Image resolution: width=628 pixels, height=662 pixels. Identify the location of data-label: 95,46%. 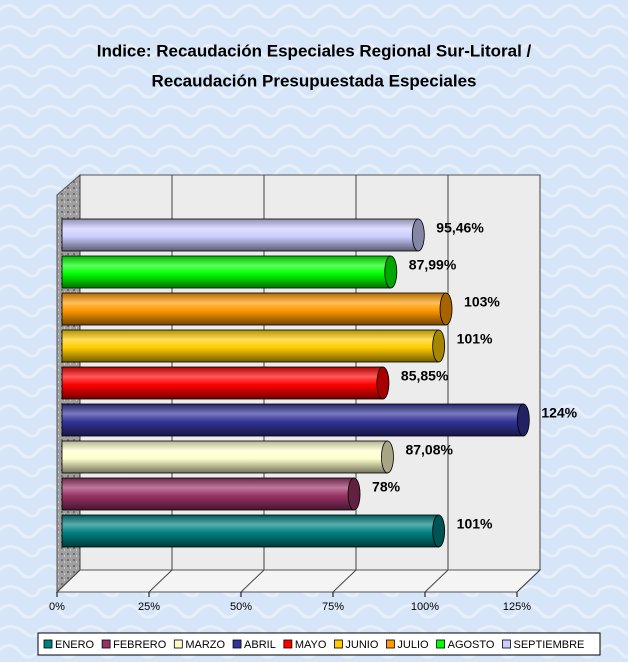
(460, 228).